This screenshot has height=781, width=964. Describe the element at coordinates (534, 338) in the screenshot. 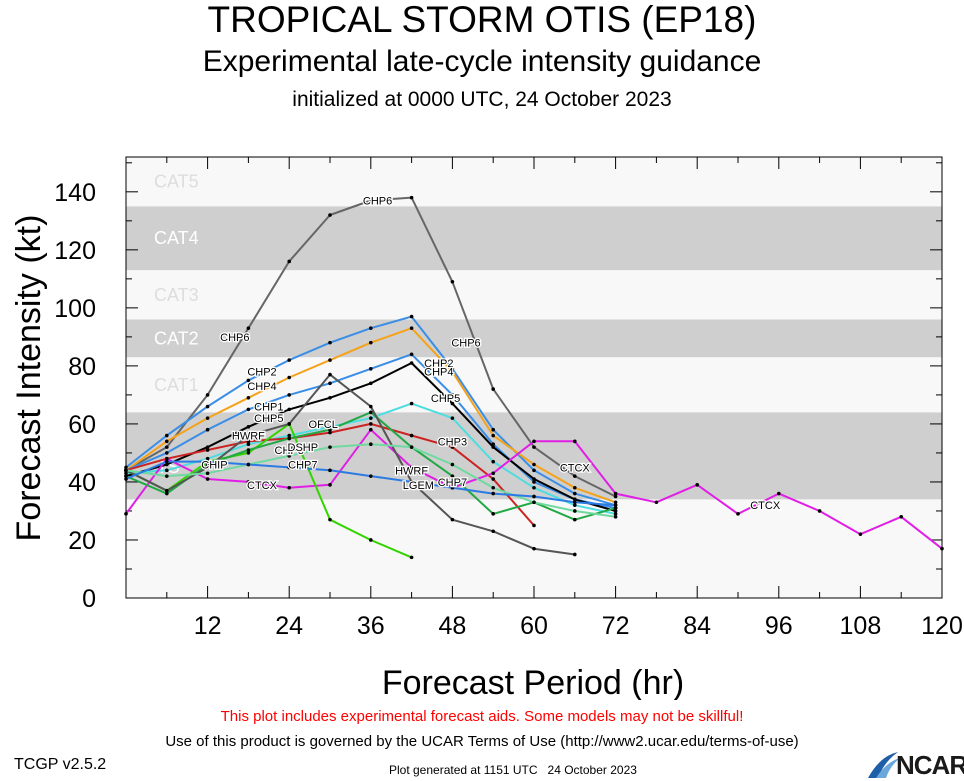

I see `band-cat2` at that location.